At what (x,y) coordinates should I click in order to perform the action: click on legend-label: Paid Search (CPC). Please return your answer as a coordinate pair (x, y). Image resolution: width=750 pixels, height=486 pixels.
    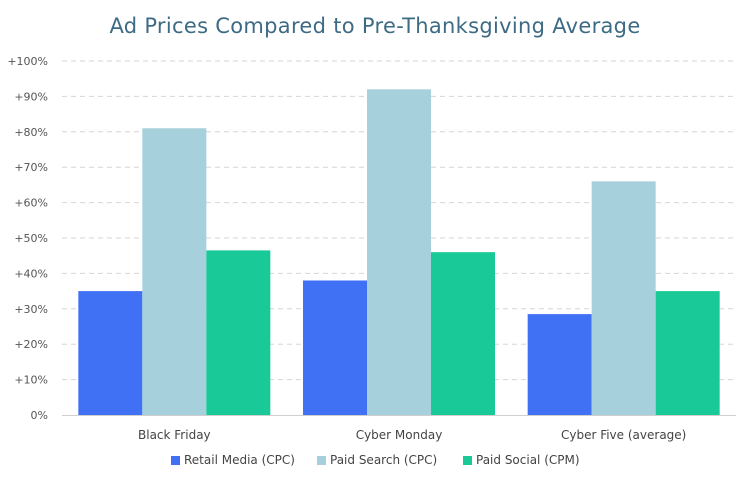
    Looking at the image, I should click on (383, 460).